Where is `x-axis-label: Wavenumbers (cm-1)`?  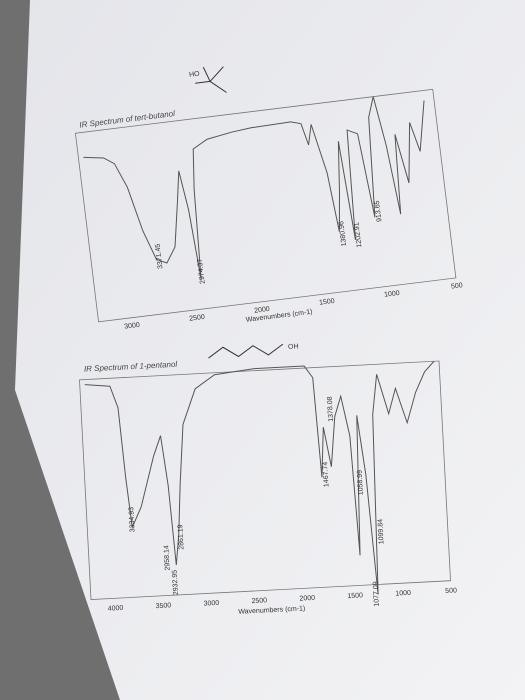 x-axis-label: Wavenumbers (cm-1) is located at coordinates (271, 610).